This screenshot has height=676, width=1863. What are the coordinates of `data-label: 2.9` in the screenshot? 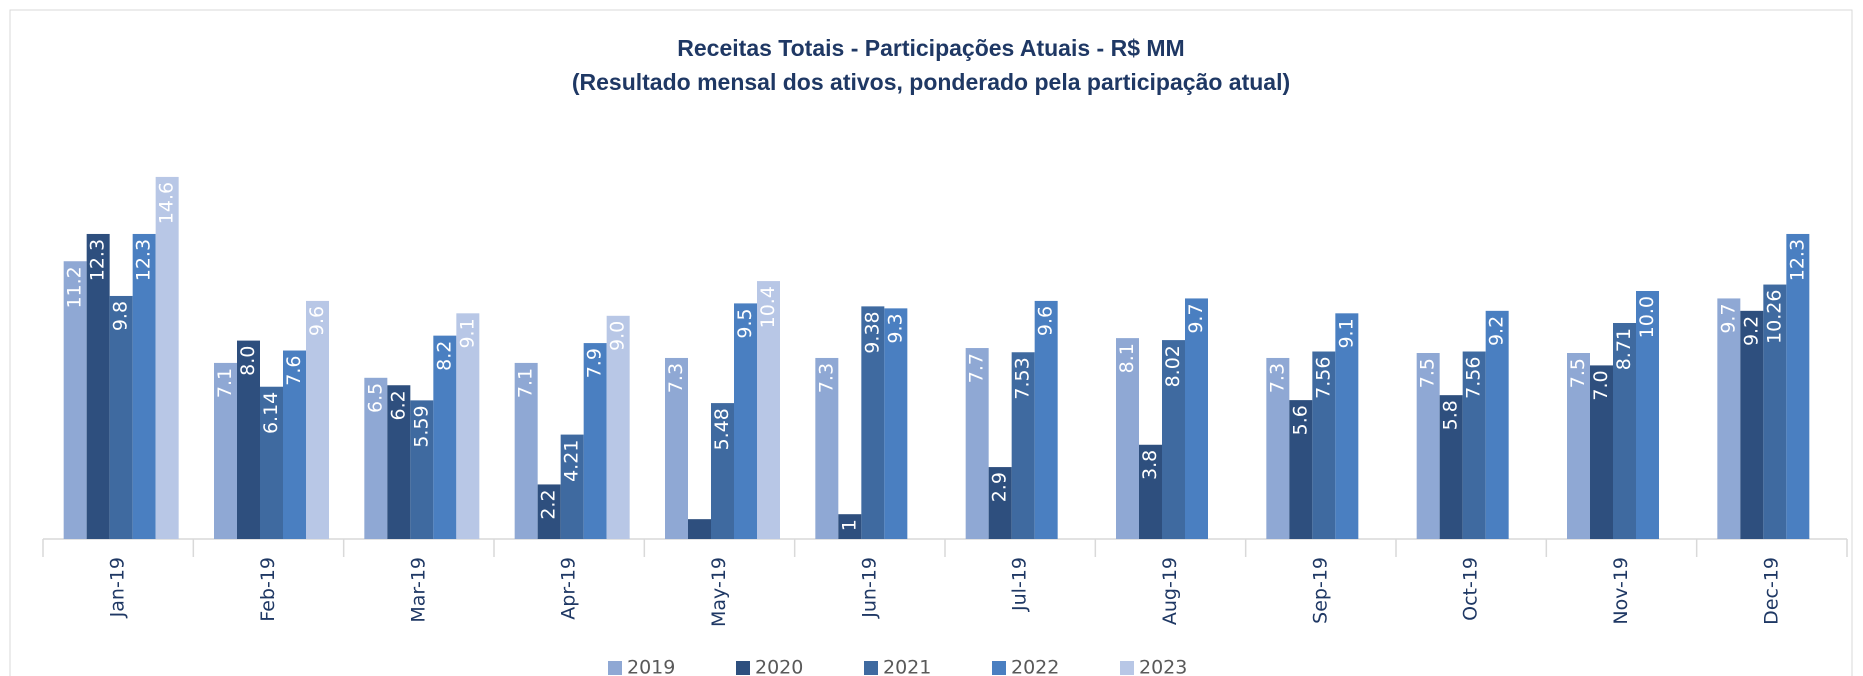 It's located at (1000, 487).